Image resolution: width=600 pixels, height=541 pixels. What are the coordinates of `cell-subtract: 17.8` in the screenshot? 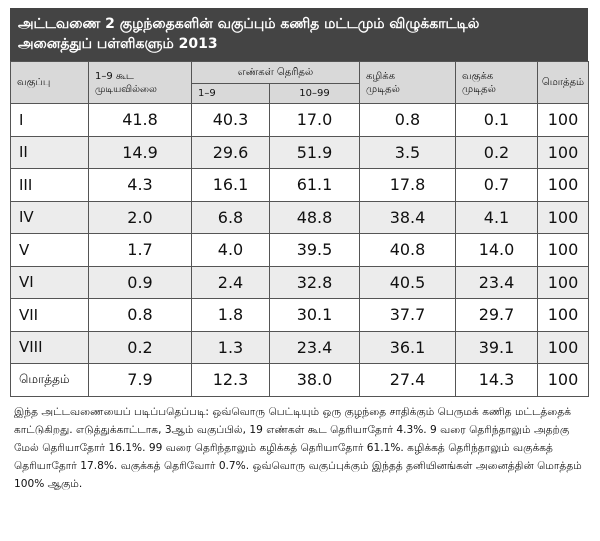 It's located at (407, 185).